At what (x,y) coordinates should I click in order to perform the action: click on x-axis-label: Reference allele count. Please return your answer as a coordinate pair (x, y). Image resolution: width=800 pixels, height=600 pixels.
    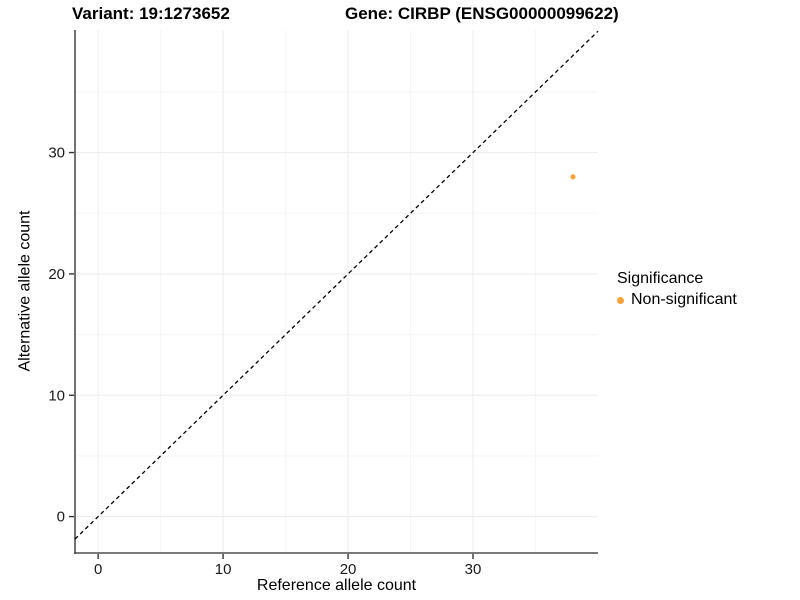
    Looking at the image, I should click on (336, 585).